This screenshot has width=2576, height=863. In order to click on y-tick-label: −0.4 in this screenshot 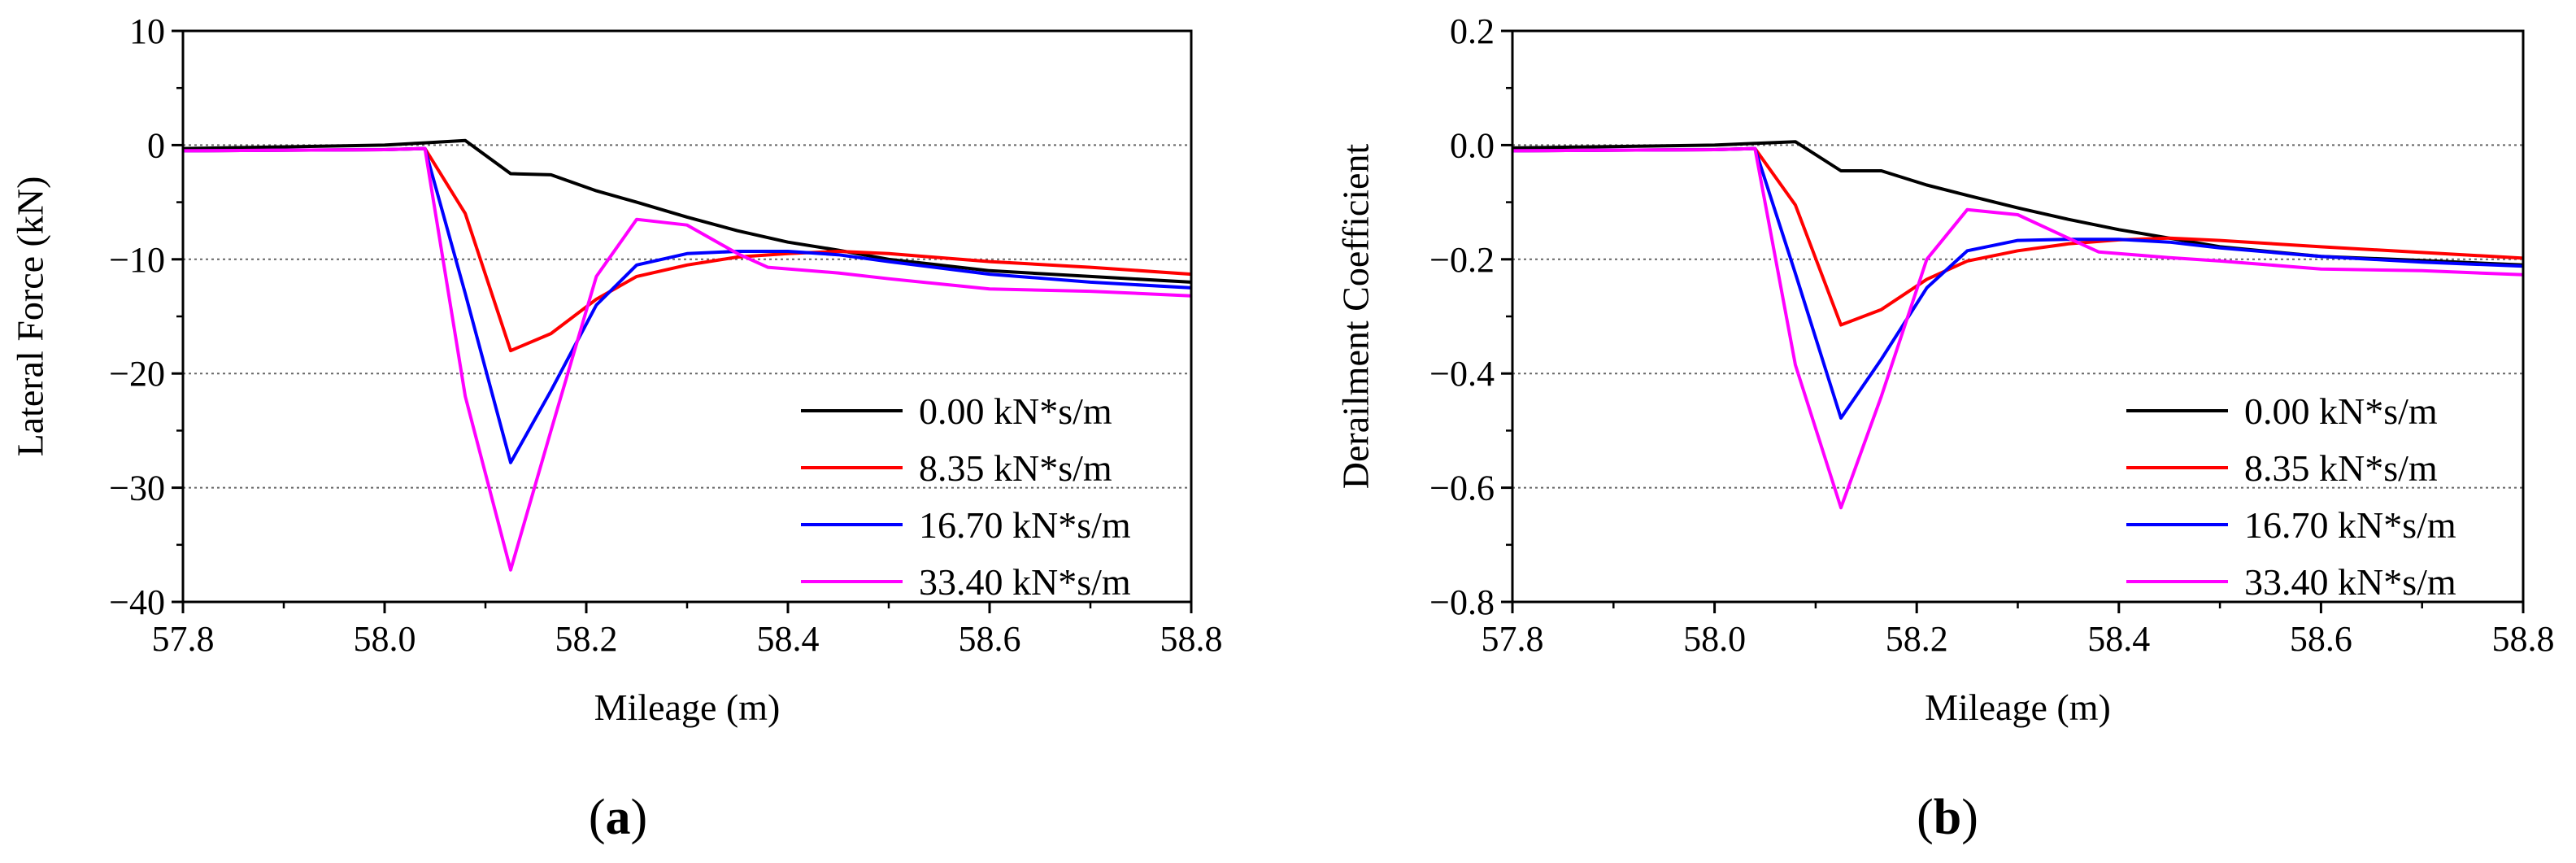, I will do `click(1462, 374)`.